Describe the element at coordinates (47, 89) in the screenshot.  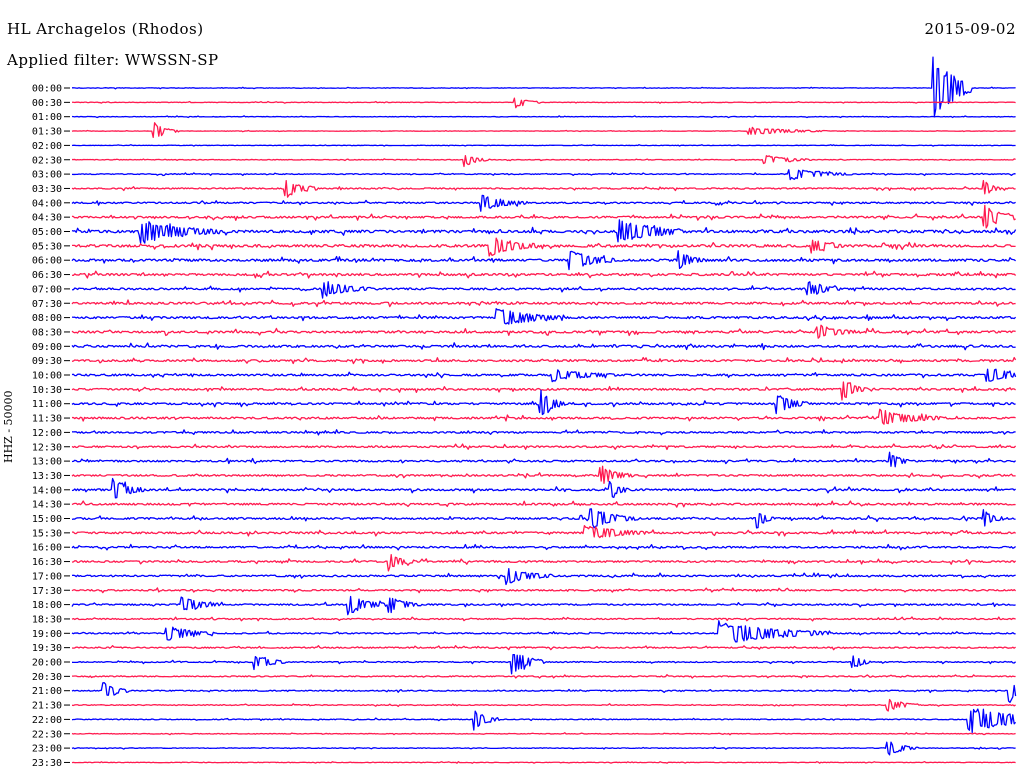
I see `row-time-label: 00:00` at that location.